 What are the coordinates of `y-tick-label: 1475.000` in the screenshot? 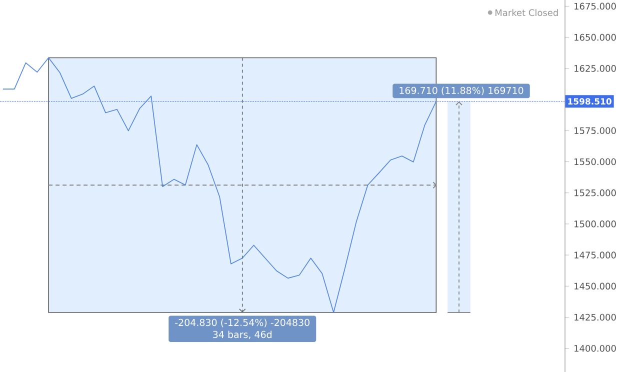 It's located at (595, 255).